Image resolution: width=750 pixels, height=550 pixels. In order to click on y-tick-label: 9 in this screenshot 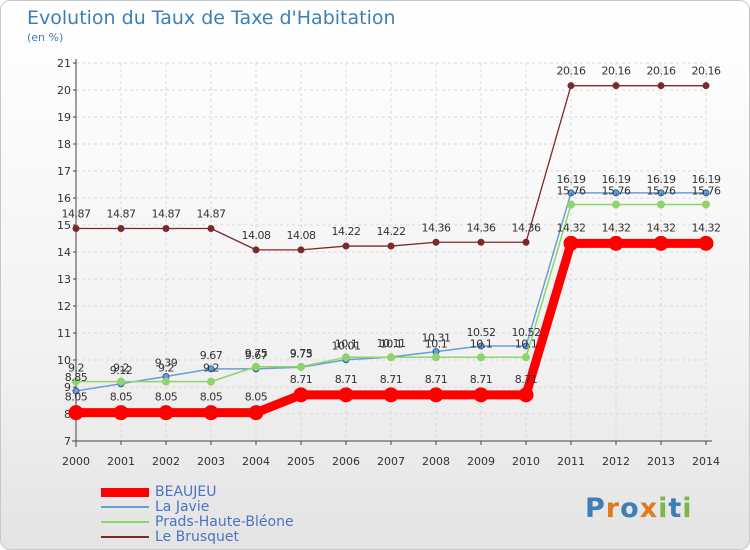, I will do `click(67, 387)`.